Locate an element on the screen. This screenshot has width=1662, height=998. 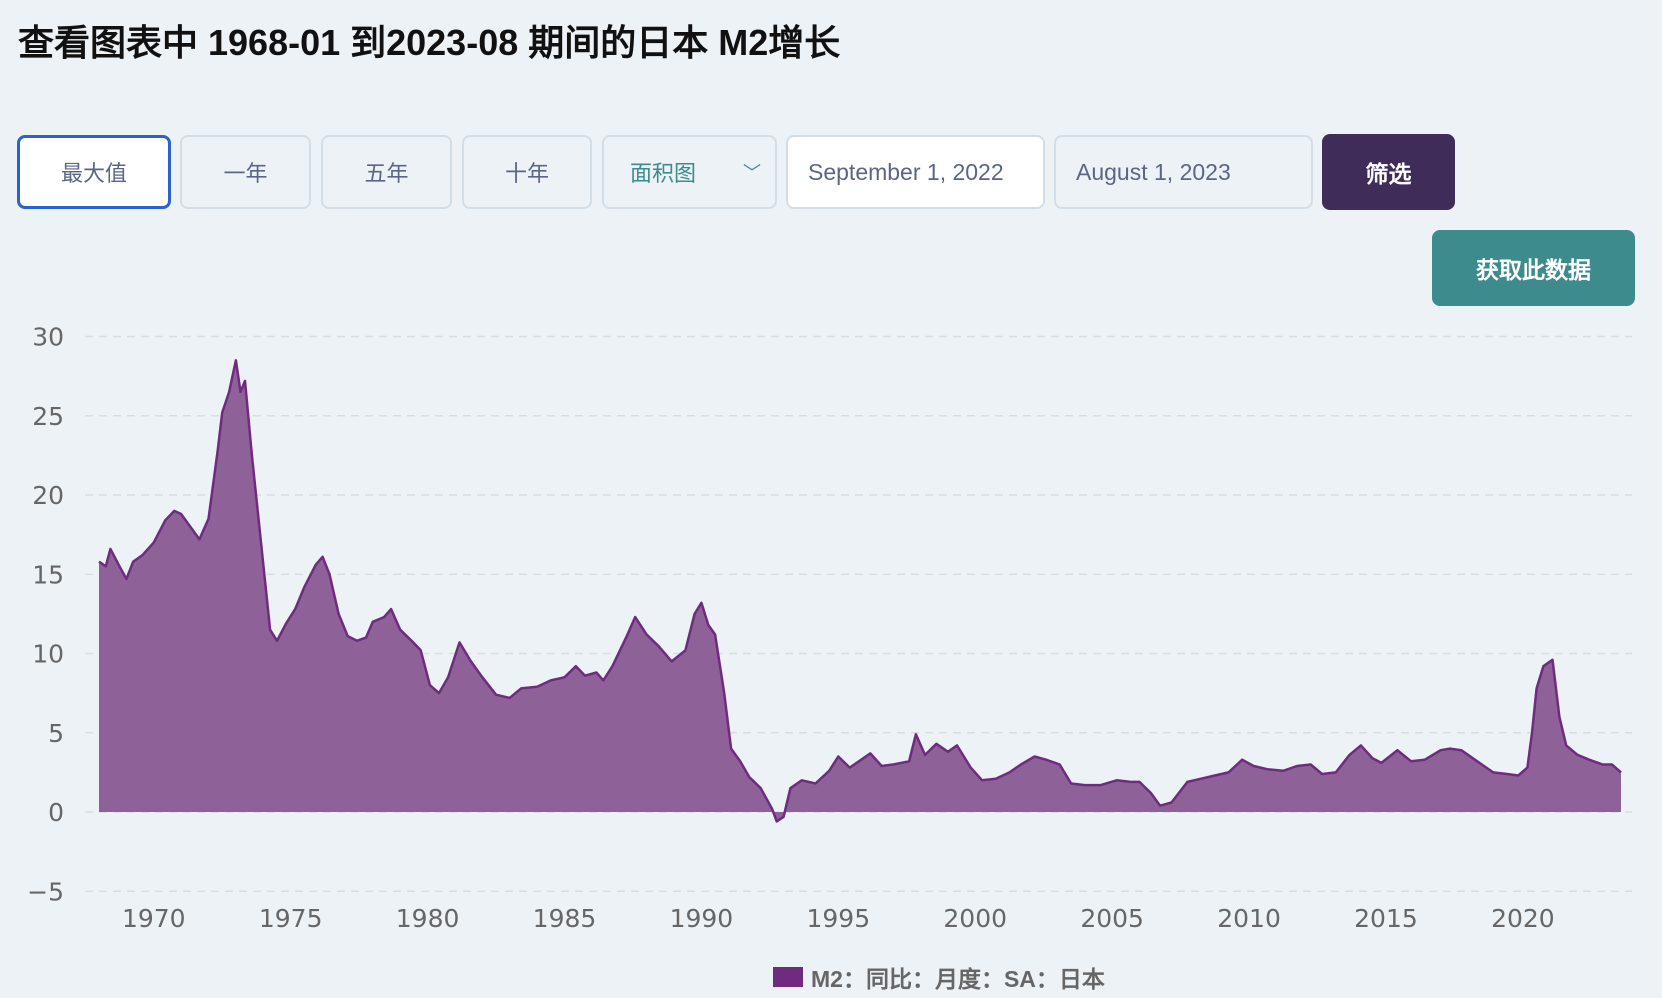
x-tick-label: 1975 is located at coordinates (291, 918).